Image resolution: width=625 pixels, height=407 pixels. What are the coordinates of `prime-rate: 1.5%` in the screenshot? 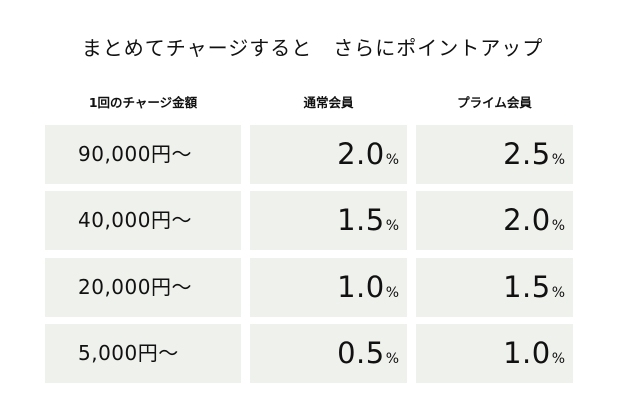 It's located at (534, 287).